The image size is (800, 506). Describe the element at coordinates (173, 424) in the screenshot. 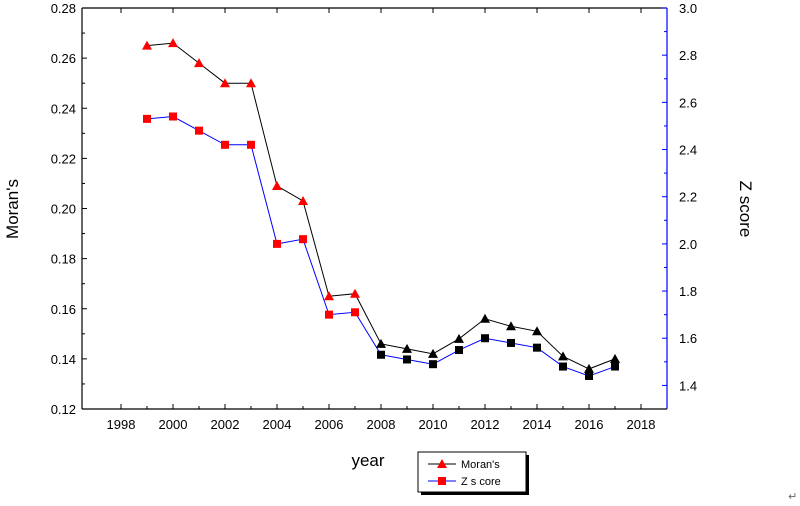

I see `x-tick-label: 2000` at that location.